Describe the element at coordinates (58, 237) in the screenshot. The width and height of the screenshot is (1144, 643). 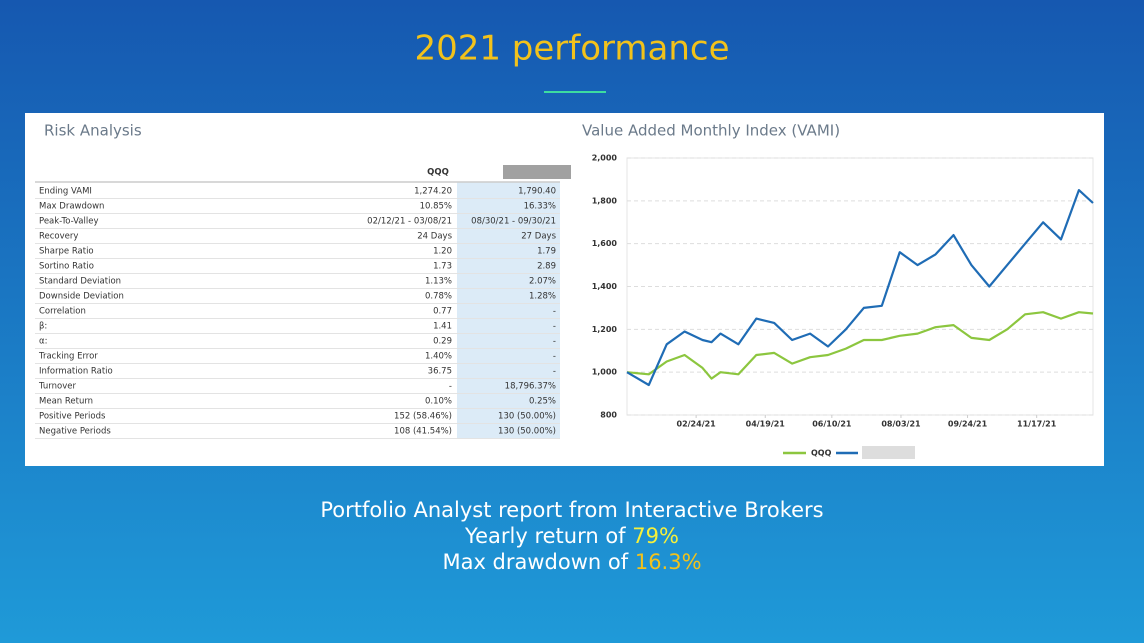
I see `row-label: Recovery` at that location.